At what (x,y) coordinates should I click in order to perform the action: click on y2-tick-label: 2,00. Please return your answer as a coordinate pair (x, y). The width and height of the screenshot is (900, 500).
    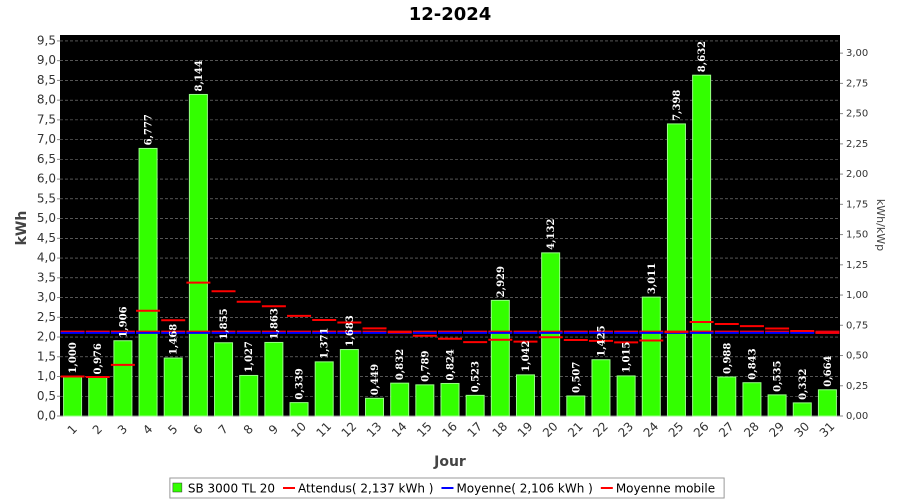
    Looking at the image, I should click on (857, 174).